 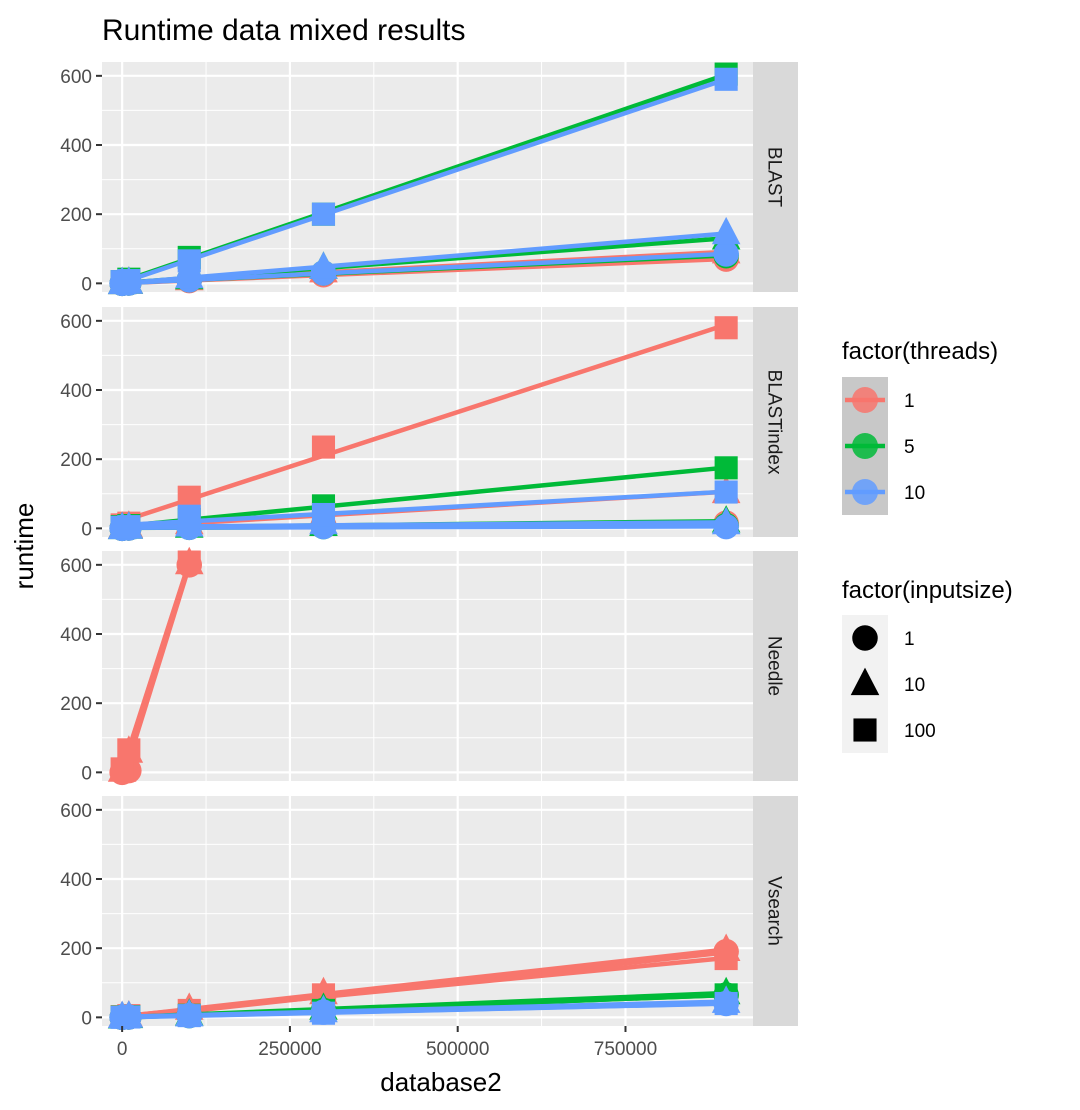 I want to click on legend-label-threads: 5, so click(x=909, y=447).